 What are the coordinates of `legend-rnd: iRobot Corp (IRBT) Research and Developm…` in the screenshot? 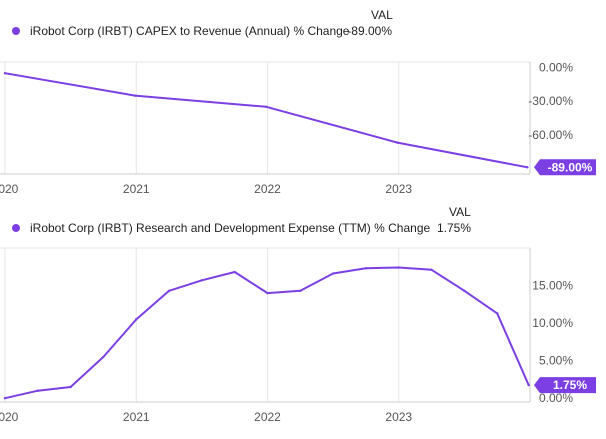 It's located at (303, 225).